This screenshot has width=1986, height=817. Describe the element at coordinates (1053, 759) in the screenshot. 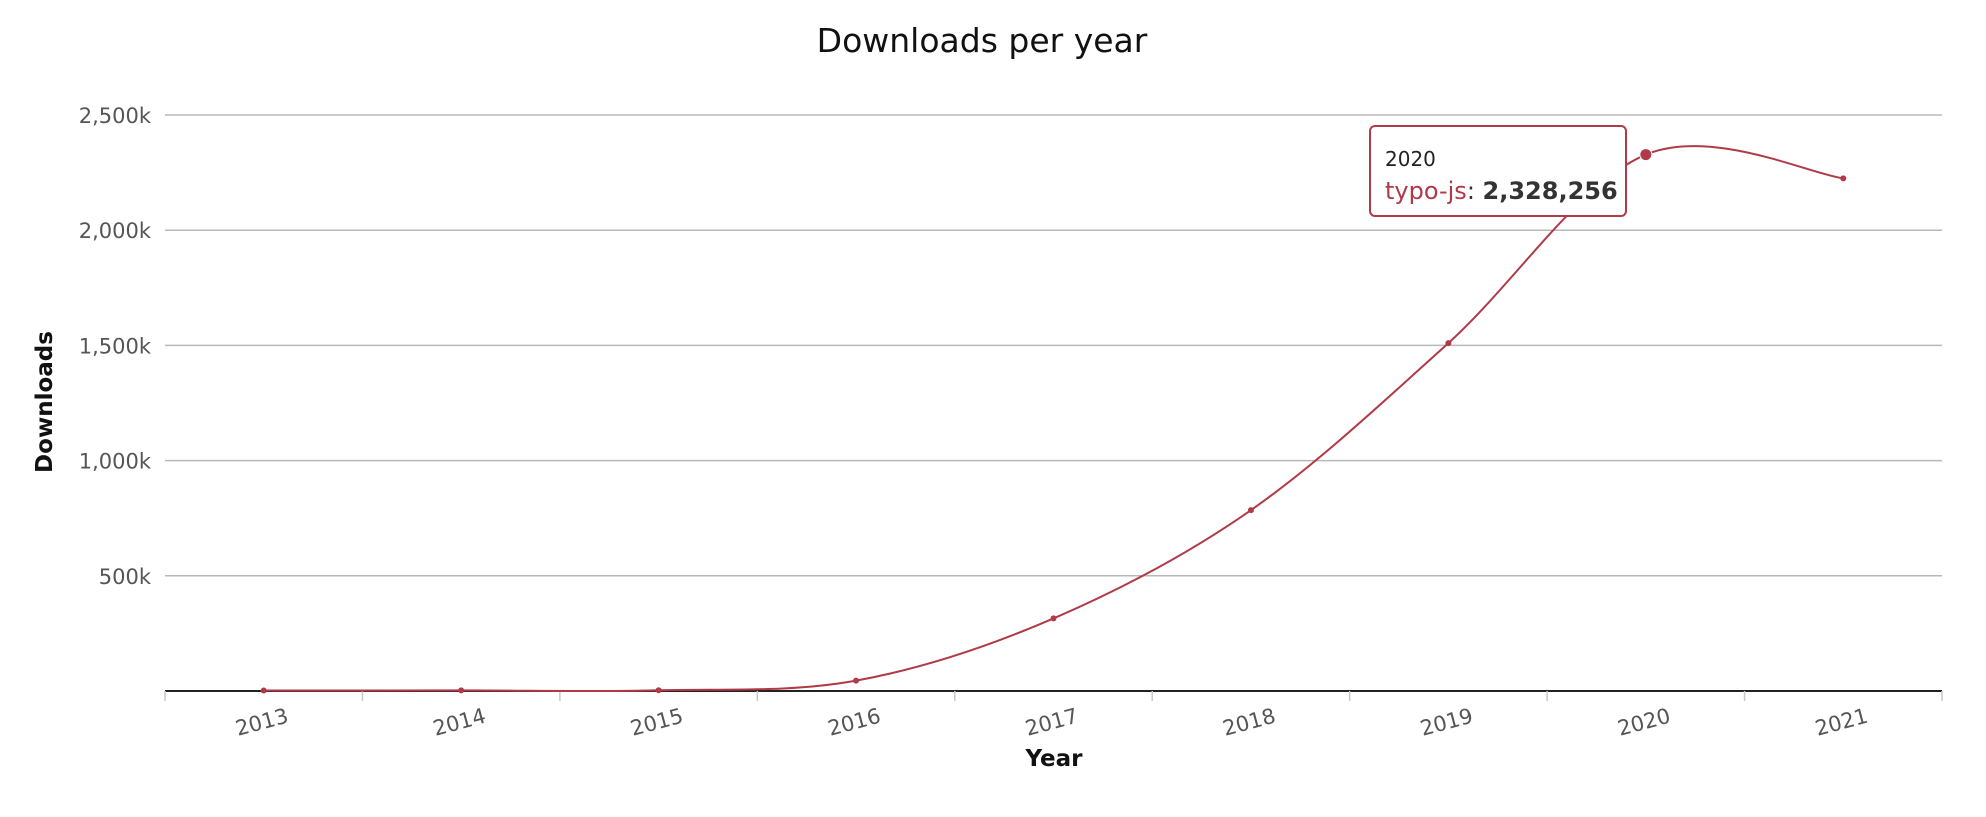

I see `x-axis-title: Year` at that location.